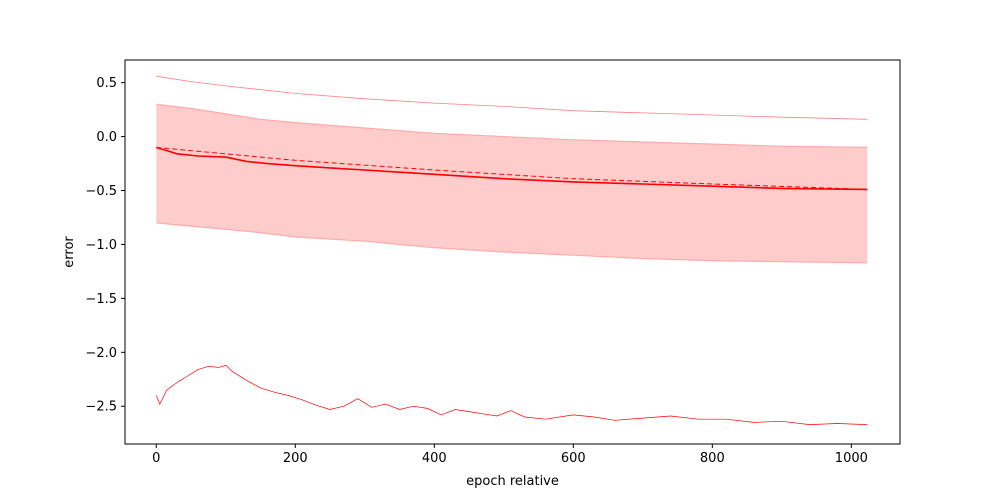  I want to click on band-lower-edge, so click(512, 243).